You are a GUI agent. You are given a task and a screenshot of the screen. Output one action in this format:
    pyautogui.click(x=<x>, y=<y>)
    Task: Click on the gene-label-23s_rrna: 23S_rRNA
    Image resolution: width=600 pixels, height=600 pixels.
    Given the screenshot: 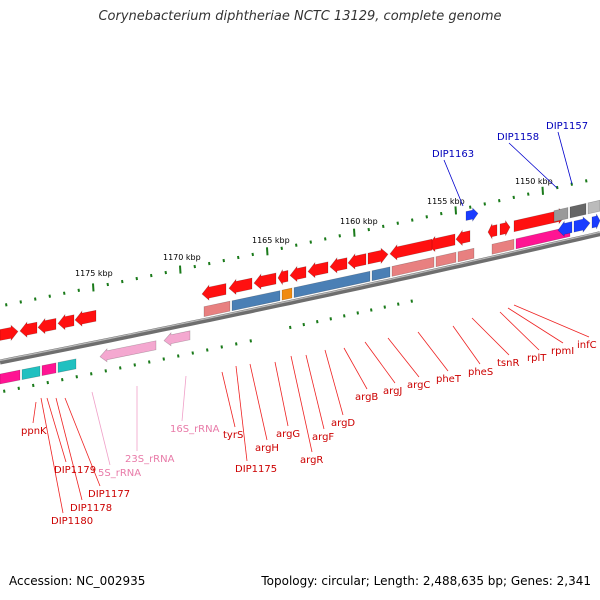 What is the action you would take?
    pyautogui.click(x=150, y=459)
    